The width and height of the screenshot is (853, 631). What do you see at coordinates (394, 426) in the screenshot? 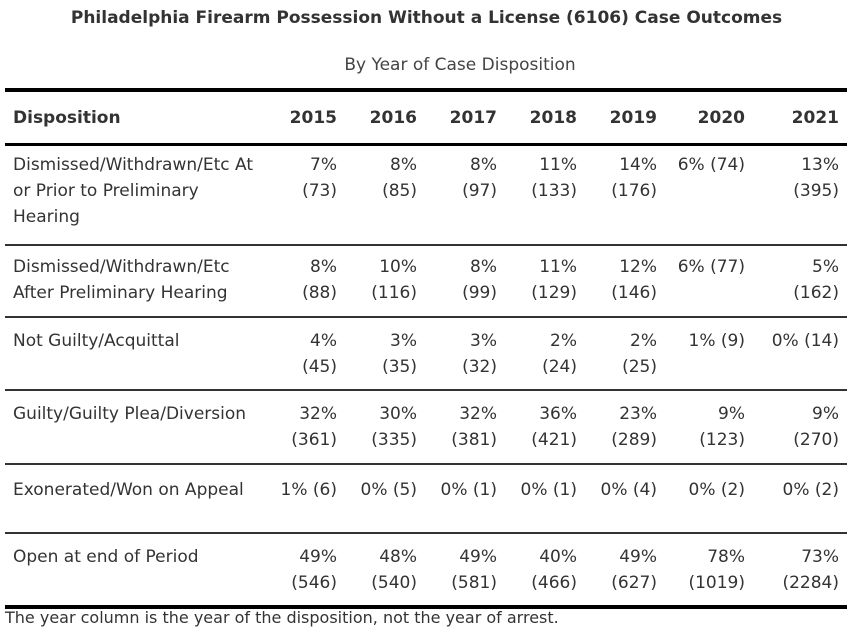
I see `table-cell: 30% (335)` at bounding box center [394, 426].